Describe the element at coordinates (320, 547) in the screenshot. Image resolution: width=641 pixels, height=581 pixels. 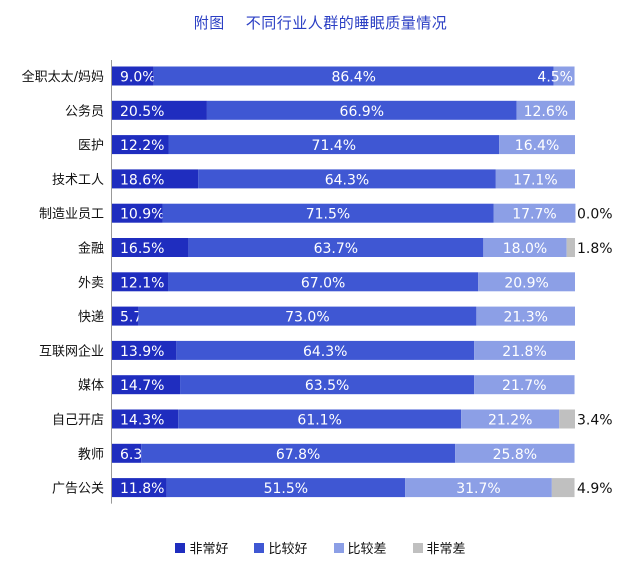
I see `chart-legend: 非常好 比较好 比较差 非常差` at that location.